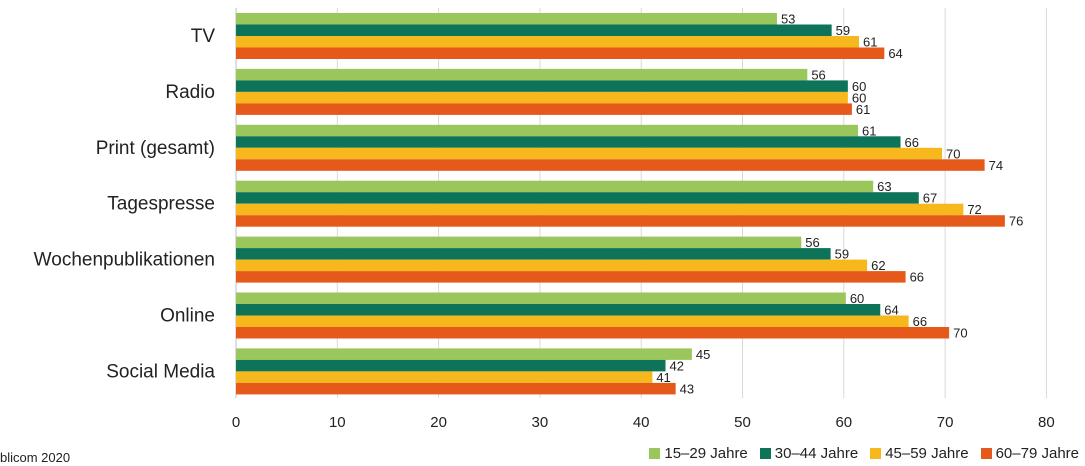 This screenshot has height=466, width=1085. What do you see at coordinates (203, 36) in the screenshot?
I see `category-label-tv: TV` at bounding box center [203, 36].